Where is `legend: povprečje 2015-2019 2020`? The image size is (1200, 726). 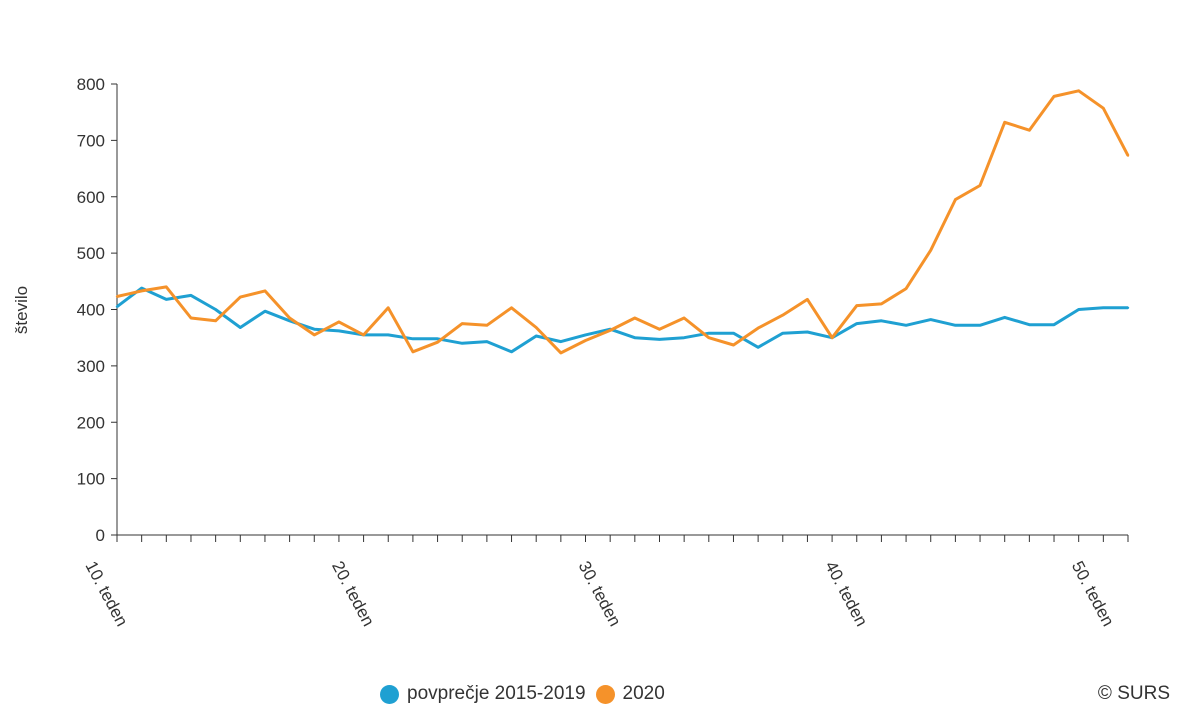 legend: povprečje 2015-2019 2020 is located at coordinates (527, 694).